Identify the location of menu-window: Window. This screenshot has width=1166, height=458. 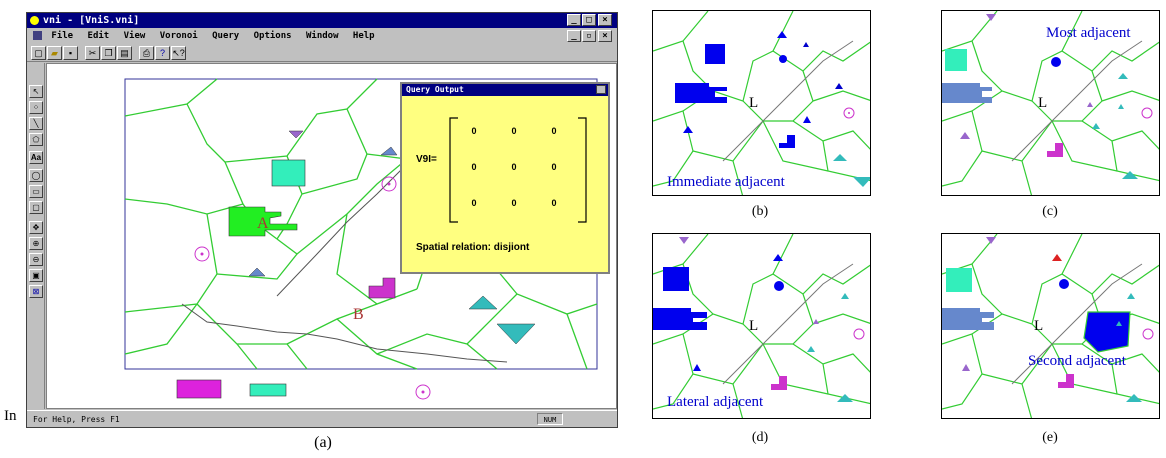
(322, 36).